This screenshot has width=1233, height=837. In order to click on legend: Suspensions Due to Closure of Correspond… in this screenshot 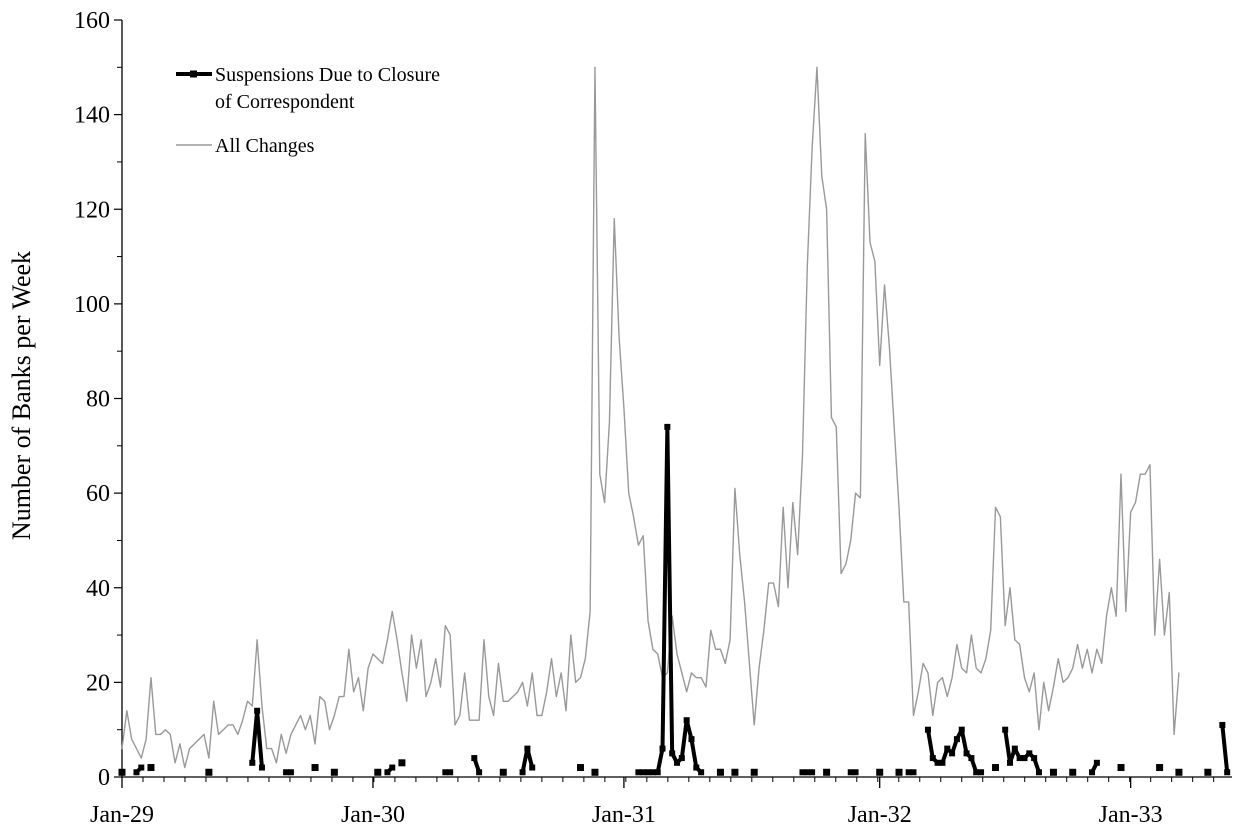, I will do `click(308, 110)`.